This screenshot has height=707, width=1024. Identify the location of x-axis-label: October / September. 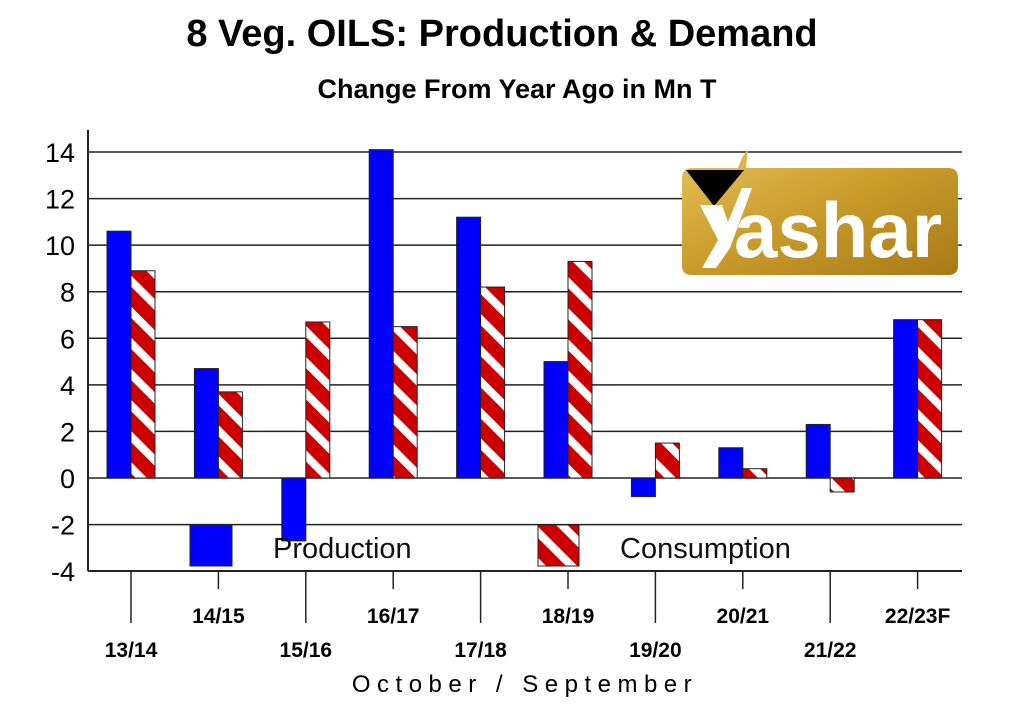
(525, 684).